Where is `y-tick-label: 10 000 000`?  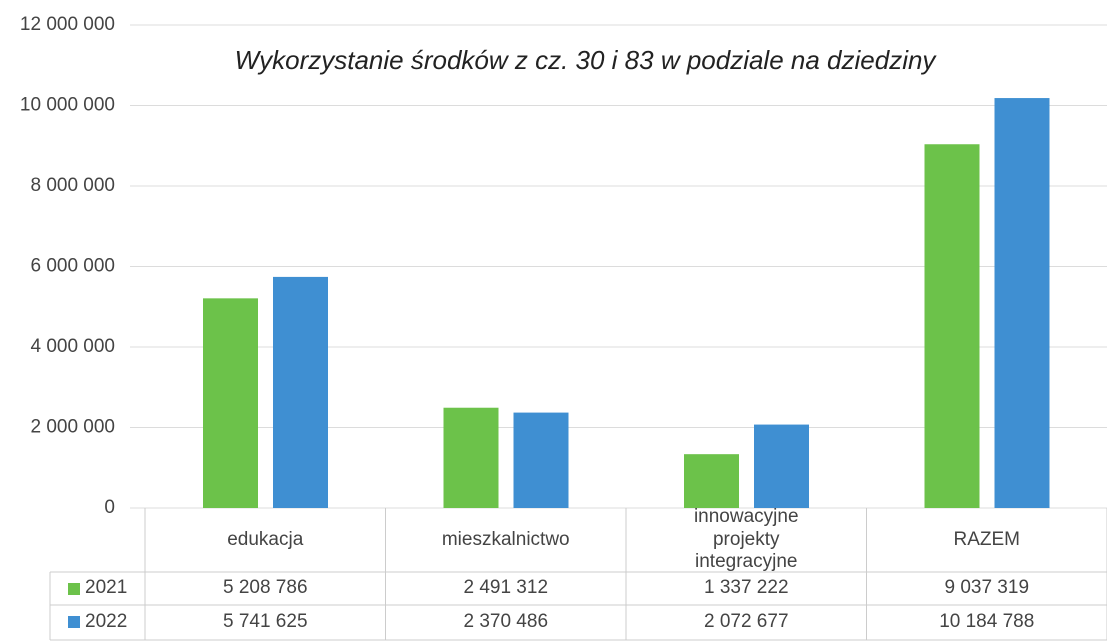
y-tick-label: 10 000 000 is located at coordinates (67, 105).